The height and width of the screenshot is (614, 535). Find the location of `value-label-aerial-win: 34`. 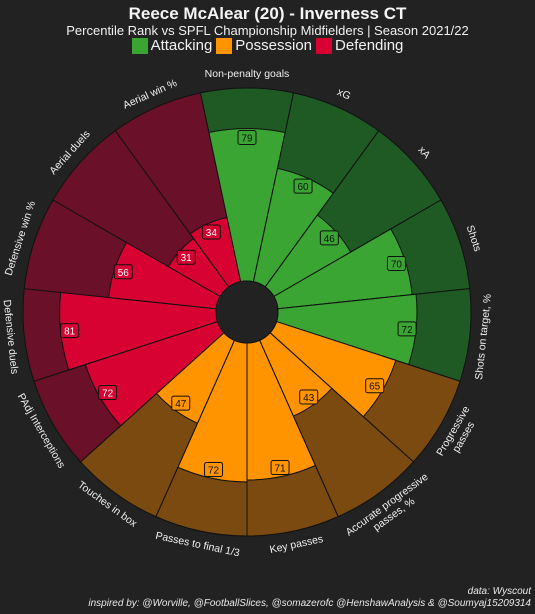

value-label-aerial-win: 34 is located at coordinates (212, 233).